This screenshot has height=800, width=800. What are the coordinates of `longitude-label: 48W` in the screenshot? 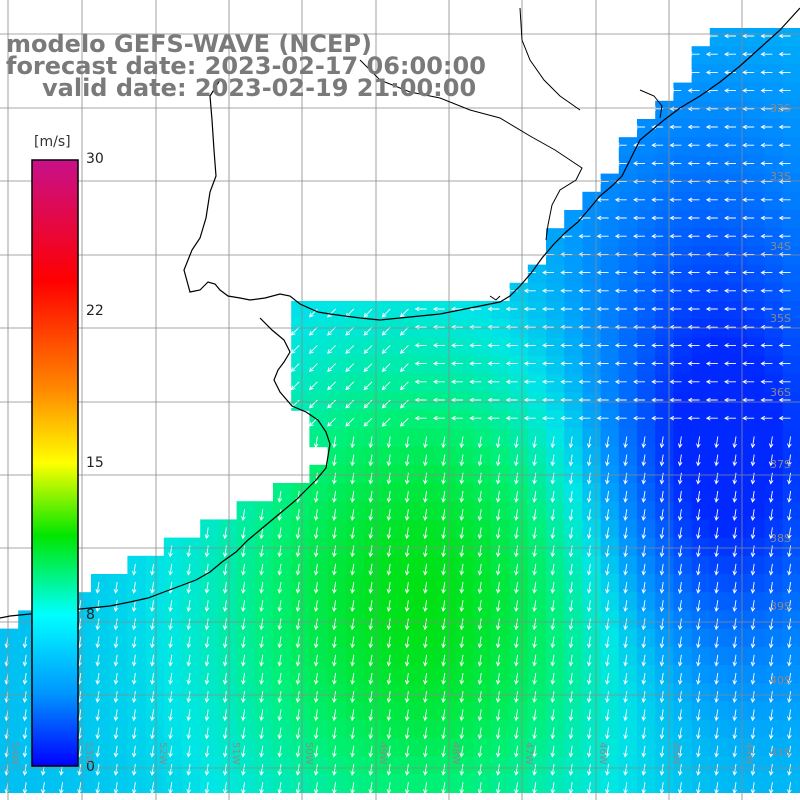 It's located at (455, 753).